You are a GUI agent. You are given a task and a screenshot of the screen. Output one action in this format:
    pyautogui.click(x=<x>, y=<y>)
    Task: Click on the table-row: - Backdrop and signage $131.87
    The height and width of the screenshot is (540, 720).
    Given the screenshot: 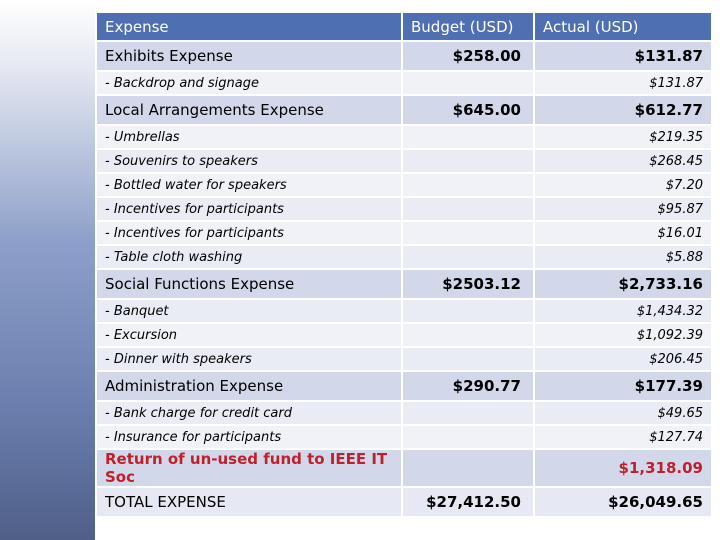 What is the action you would take?
    pyautogui.click(x=404, y=83)
    